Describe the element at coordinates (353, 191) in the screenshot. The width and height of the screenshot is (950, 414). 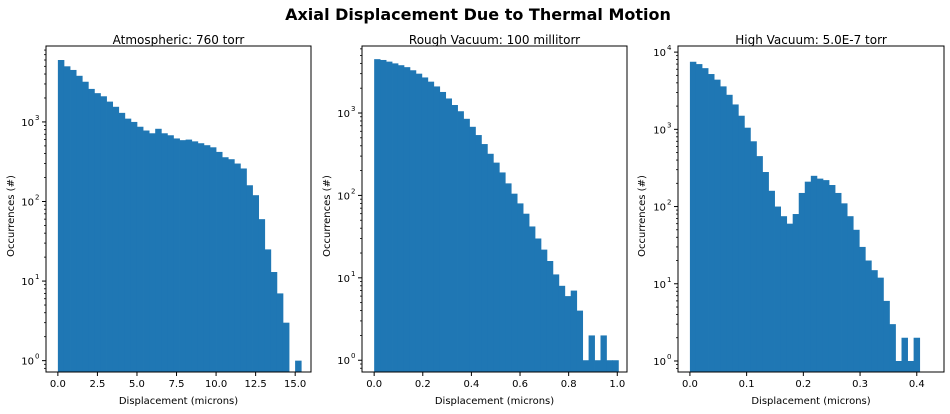
I see `y-tick-exponent: 2` at that location.